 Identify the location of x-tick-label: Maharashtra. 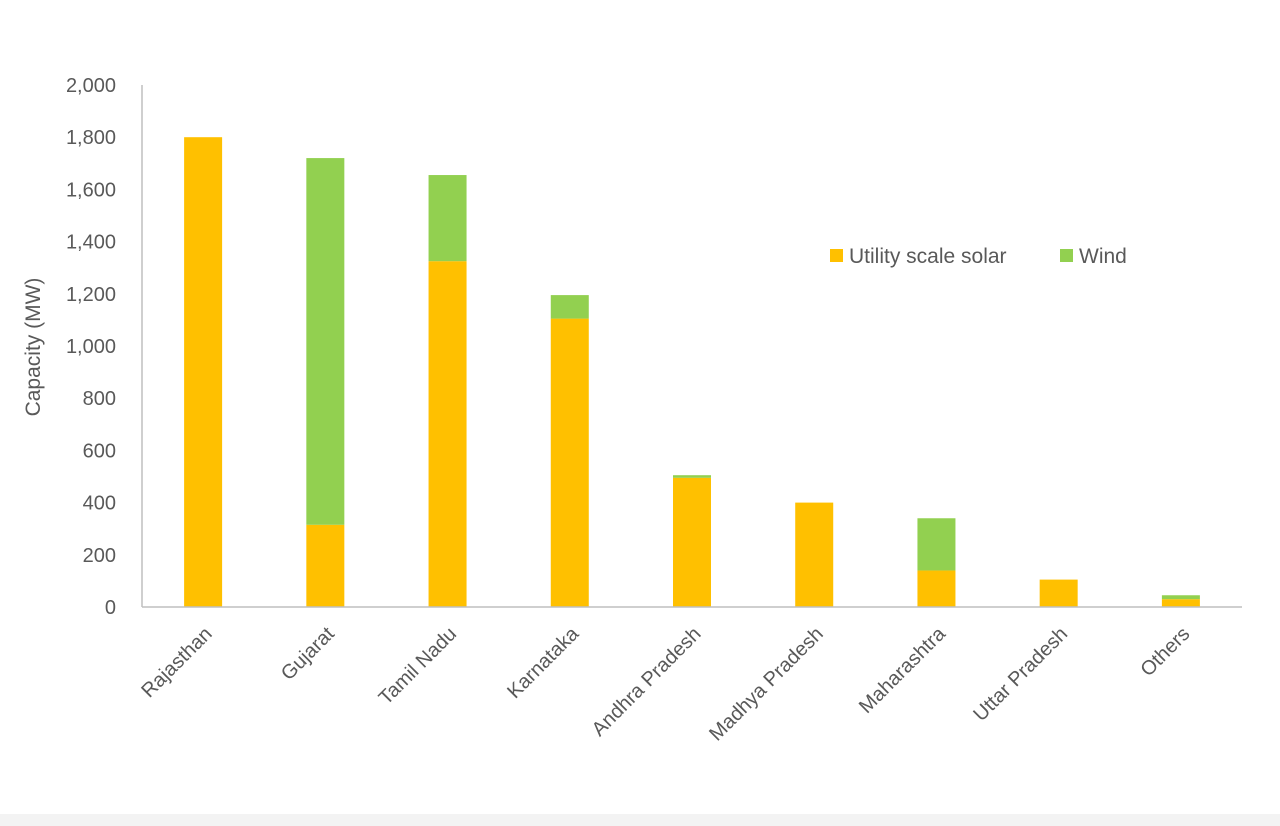
(903, 670).